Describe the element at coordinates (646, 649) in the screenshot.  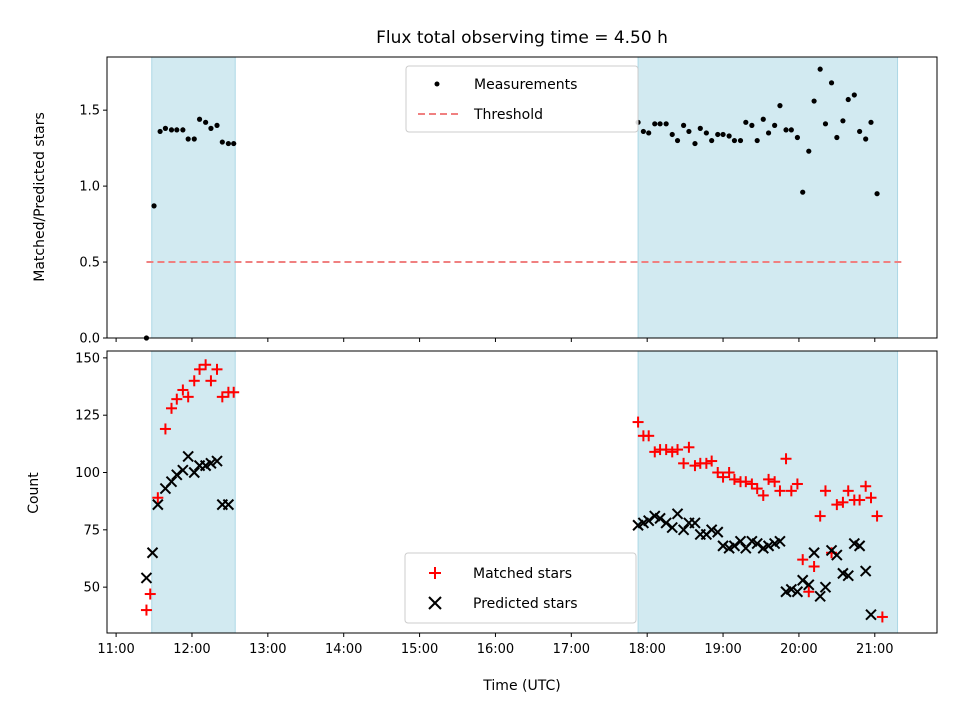
I see `x-tick-label: 18:00` at that location.